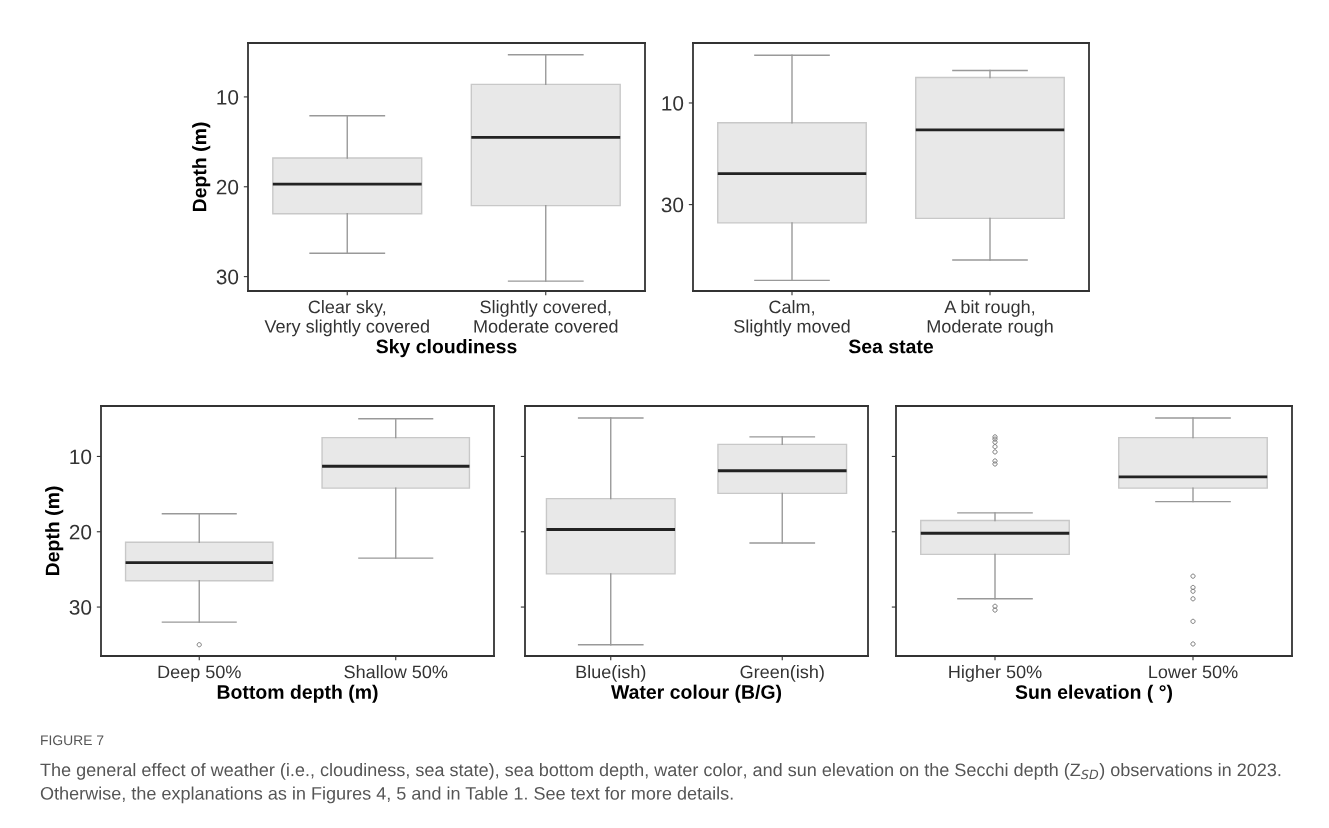  I want to click on caption: FIGURE 7, so click(72, 740).